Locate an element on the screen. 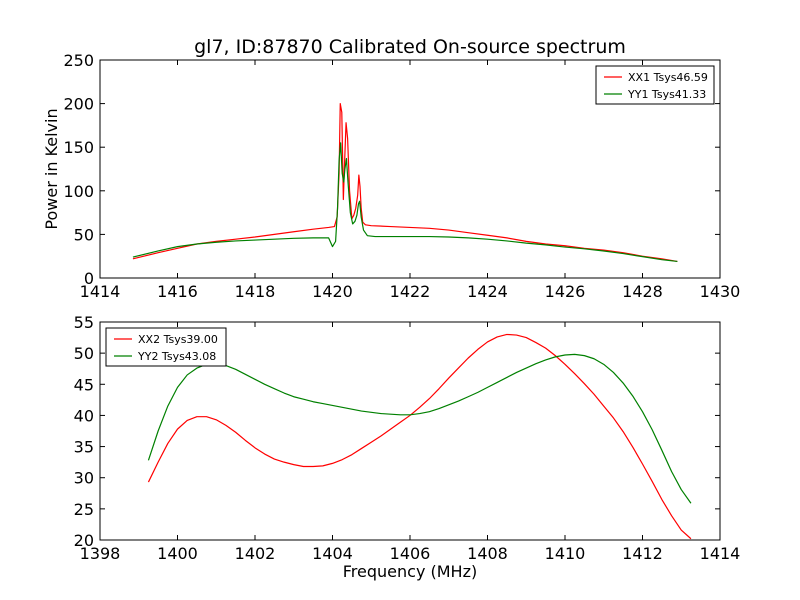 The width and height of the screenshot is (800, 600). x-tick-label: 1424 is located at coordinates (487, 291).